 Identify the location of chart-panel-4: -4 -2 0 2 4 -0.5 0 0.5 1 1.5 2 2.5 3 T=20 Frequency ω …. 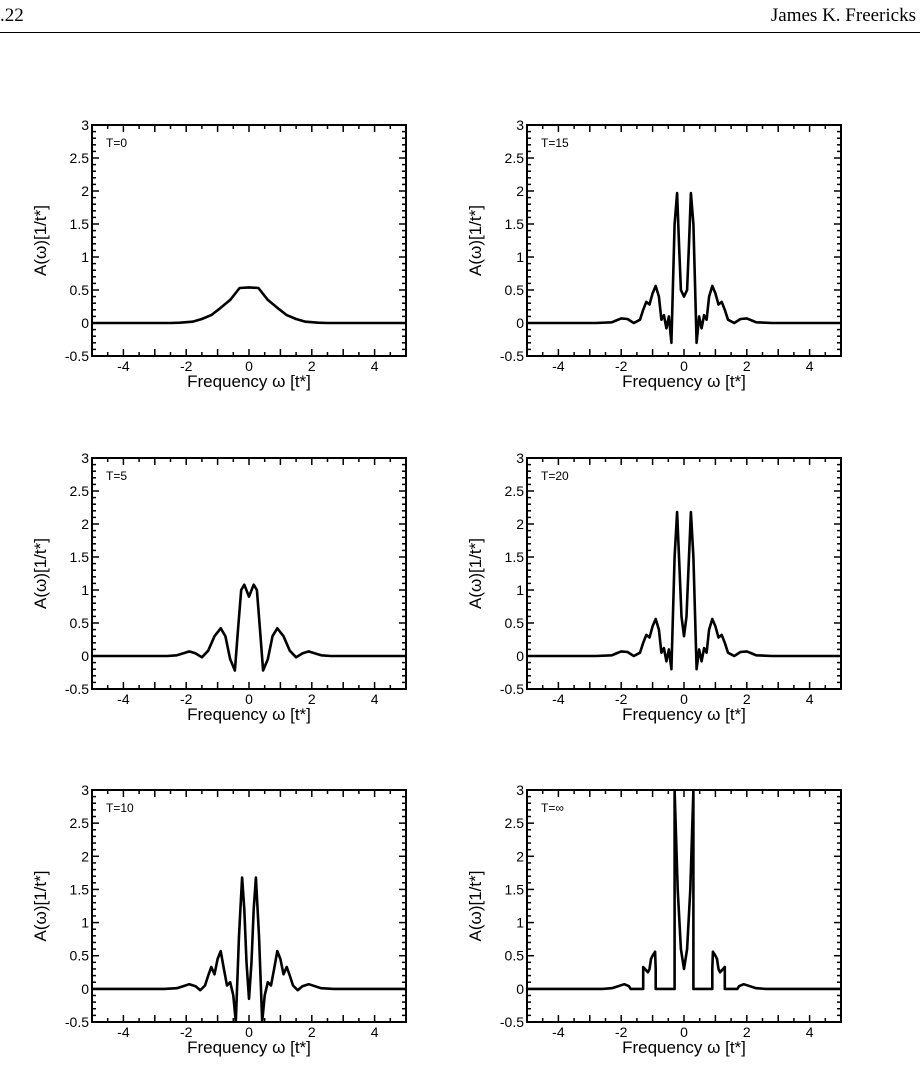
(654, 587).